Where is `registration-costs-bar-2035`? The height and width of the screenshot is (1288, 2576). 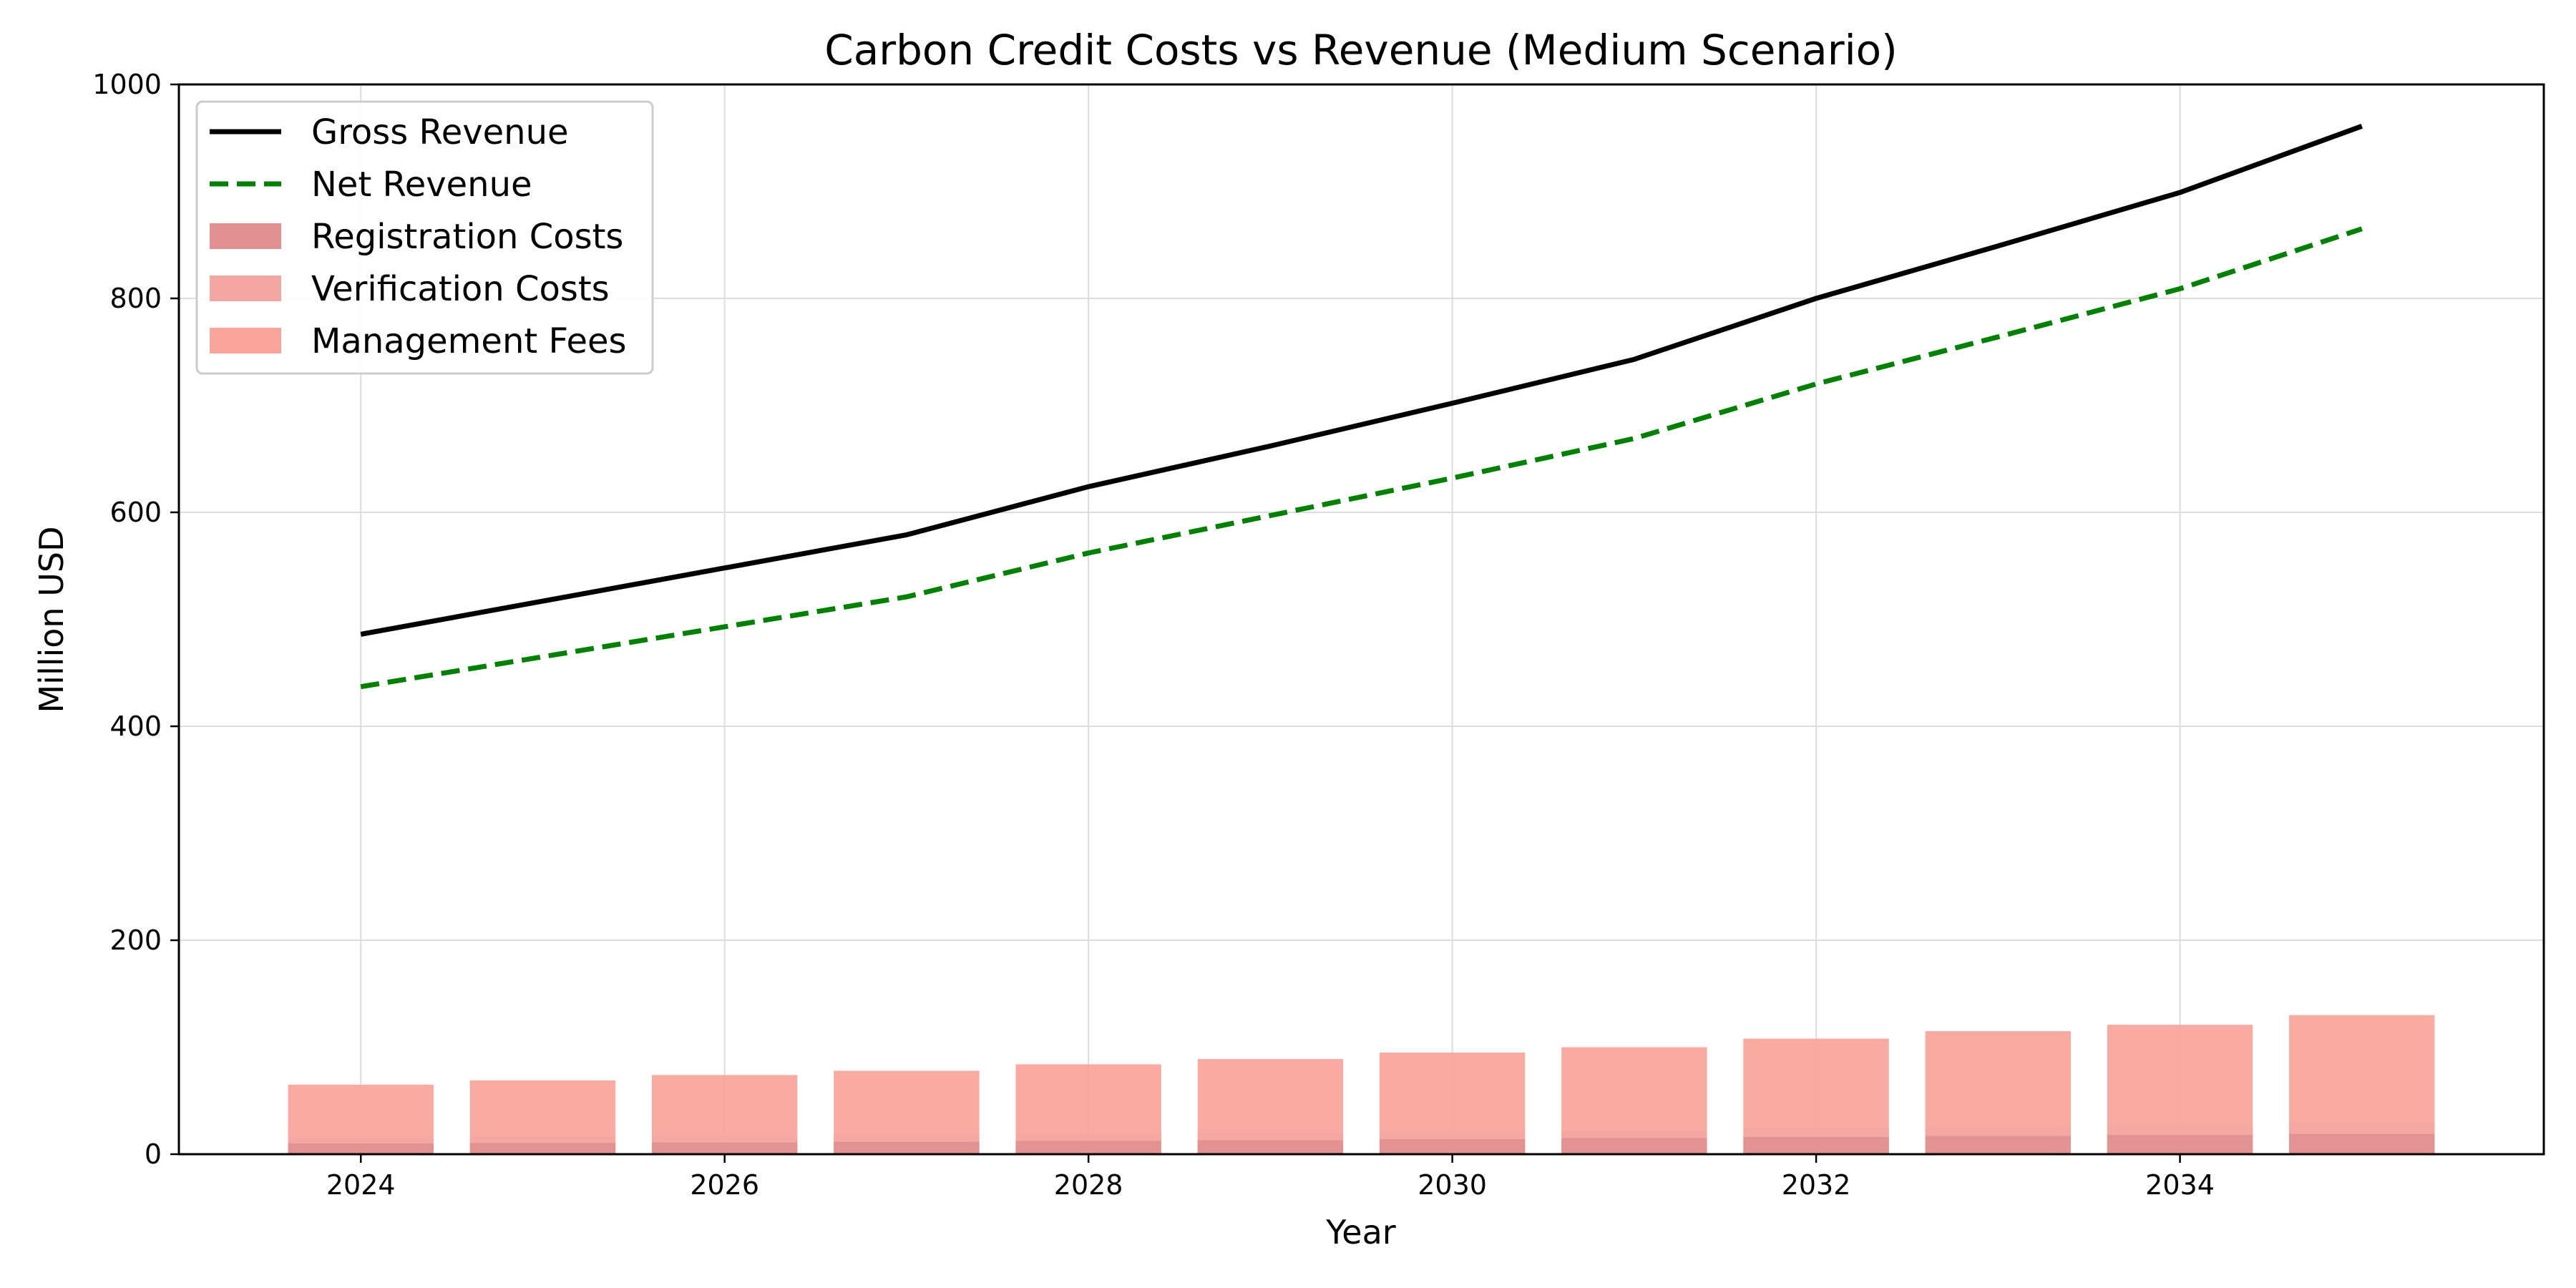 registration-costs-bar-2035 is located at coordinates (2362, 1143).